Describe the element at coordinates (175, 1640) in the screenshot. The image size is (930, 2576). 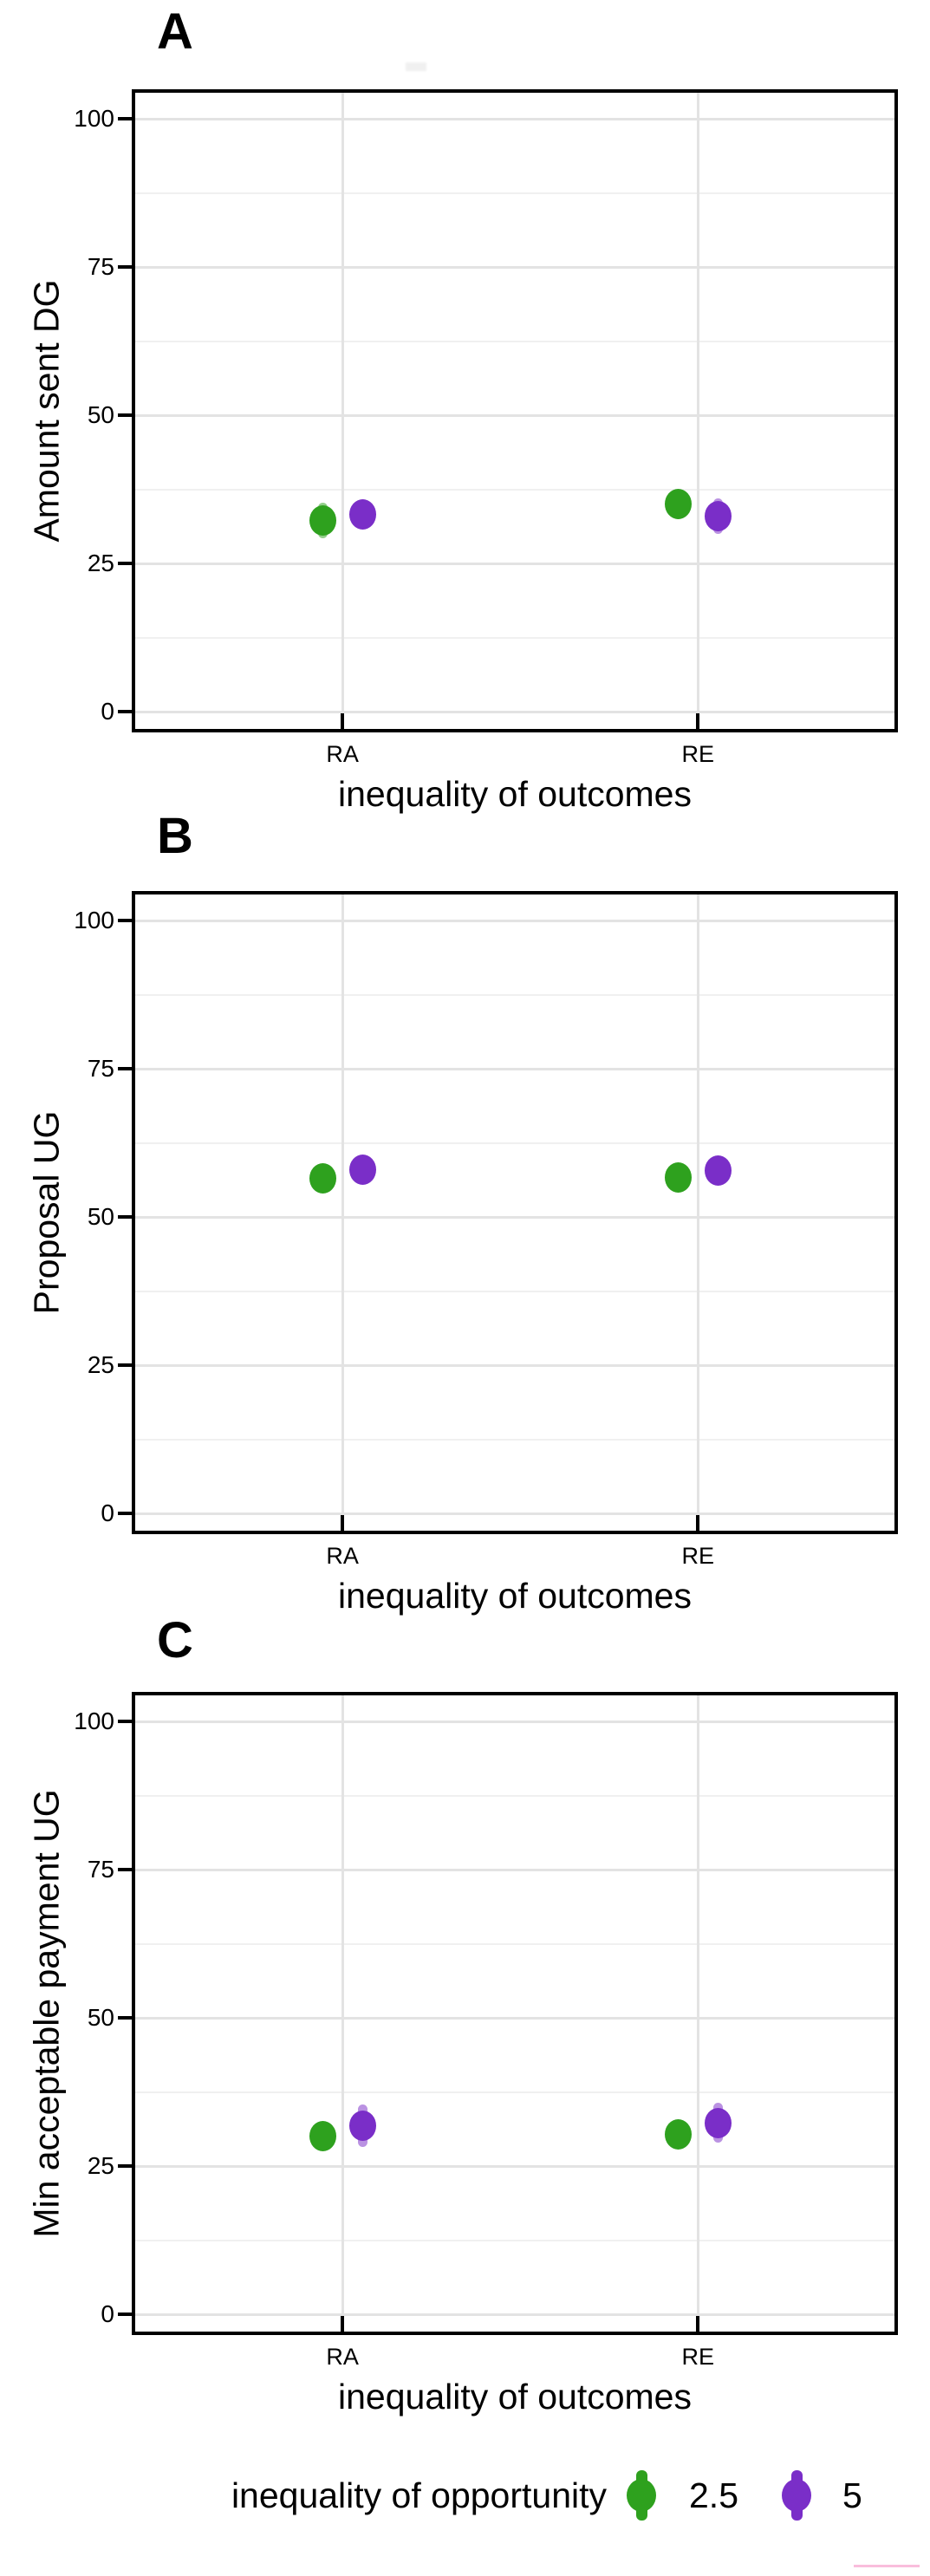
I see `panel-c-letter: C` at that location.